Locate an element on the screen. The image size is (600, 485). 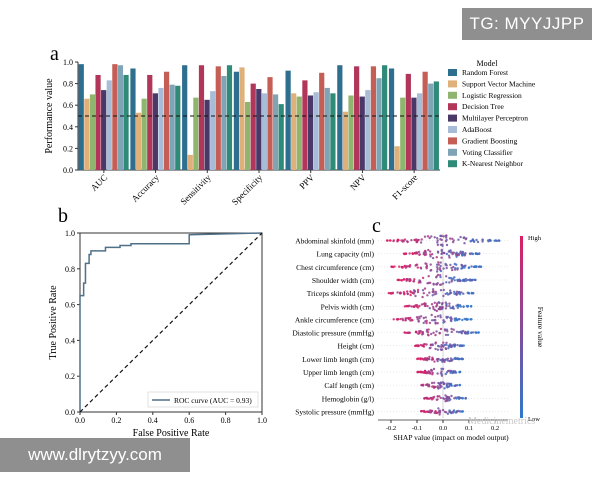
panel-label-c: c is located at coordinates (376, 226).